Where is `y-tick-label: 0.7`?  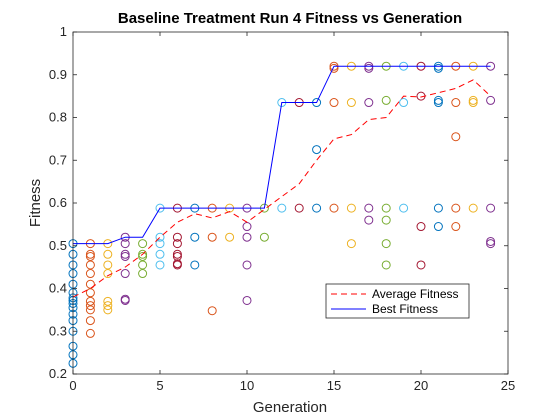 y-tick-label: 0.7 is located at coordinates (58, 159).